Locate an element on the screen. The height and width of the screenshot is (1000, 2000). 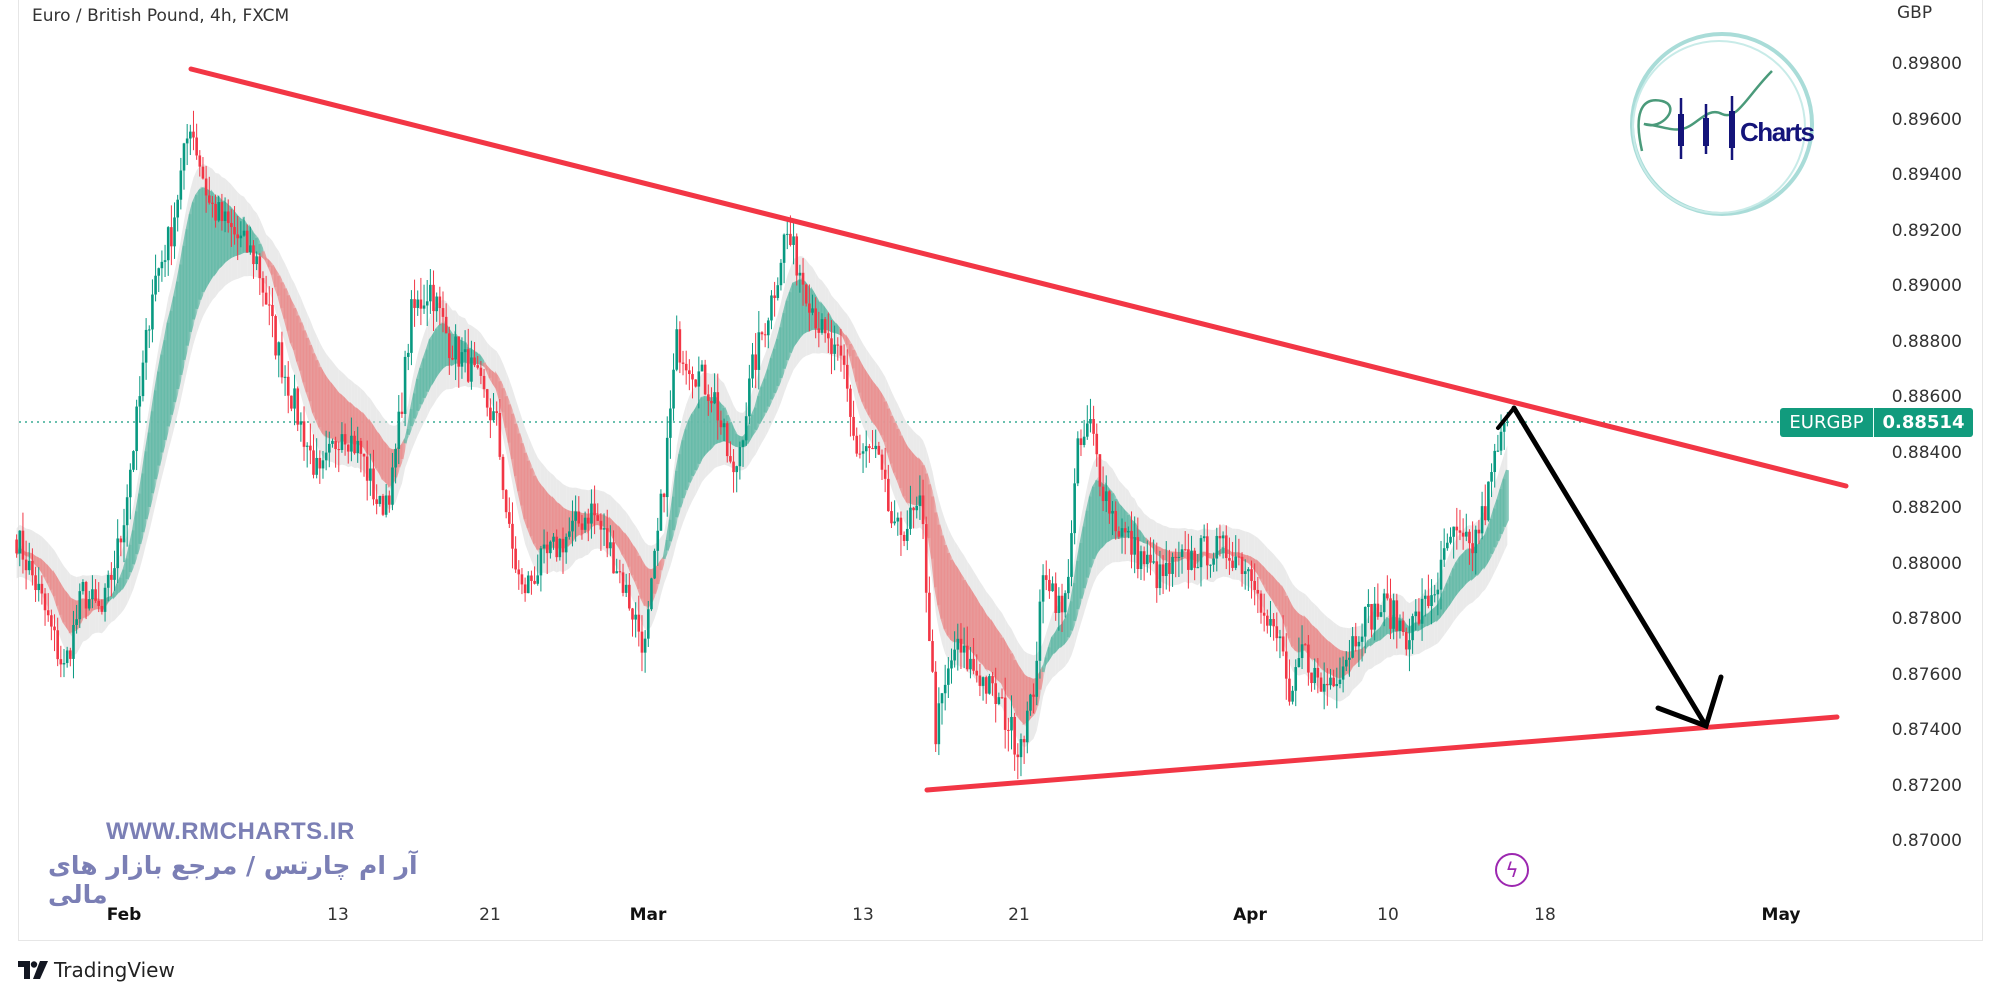
tradingview-footer: TradingView is located at coordinates (96, 970).